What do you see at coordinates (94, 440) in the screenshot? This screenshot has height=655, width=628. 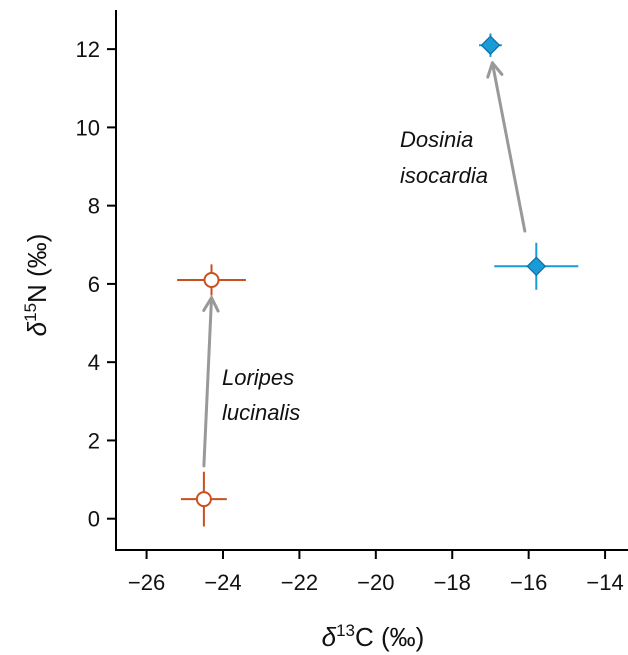 I see `y-tick-label: 2` at bounding box center [94, 440].